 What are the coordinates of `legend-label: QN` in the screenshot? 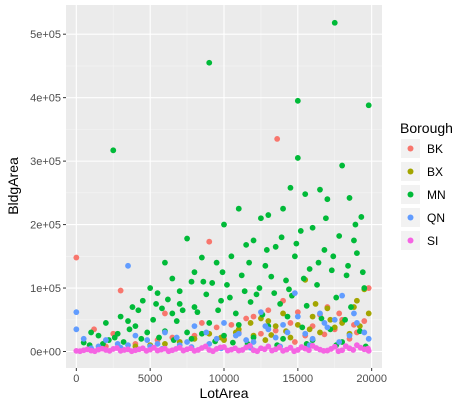 It's located at (436, 218).